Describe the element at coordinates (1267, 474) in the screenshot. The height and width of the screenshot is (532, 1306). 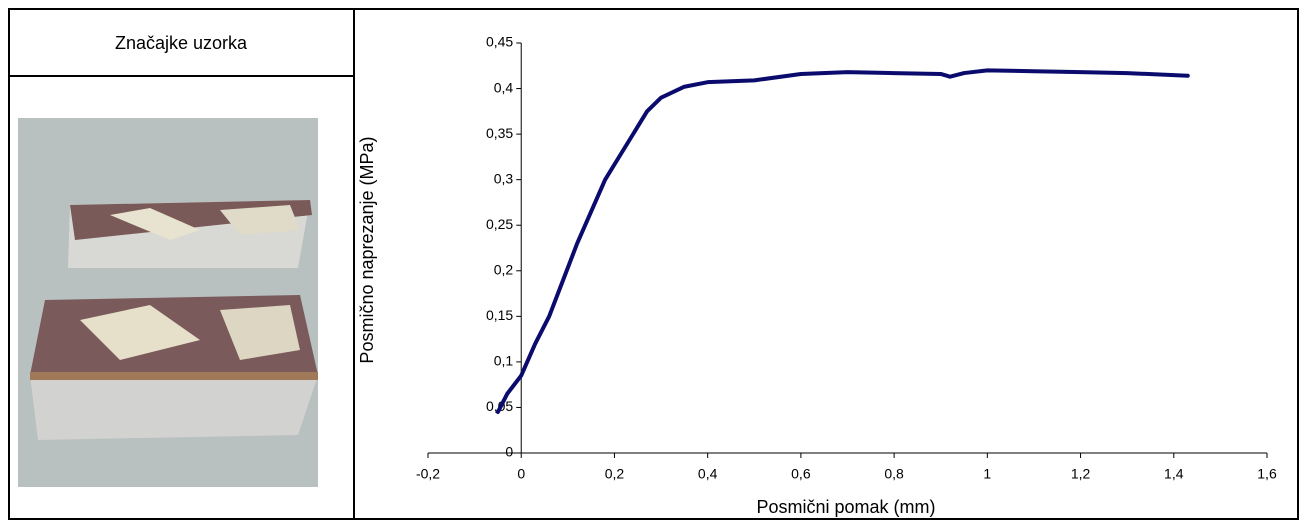
I see `x-tick-label: 1,6` at that location.